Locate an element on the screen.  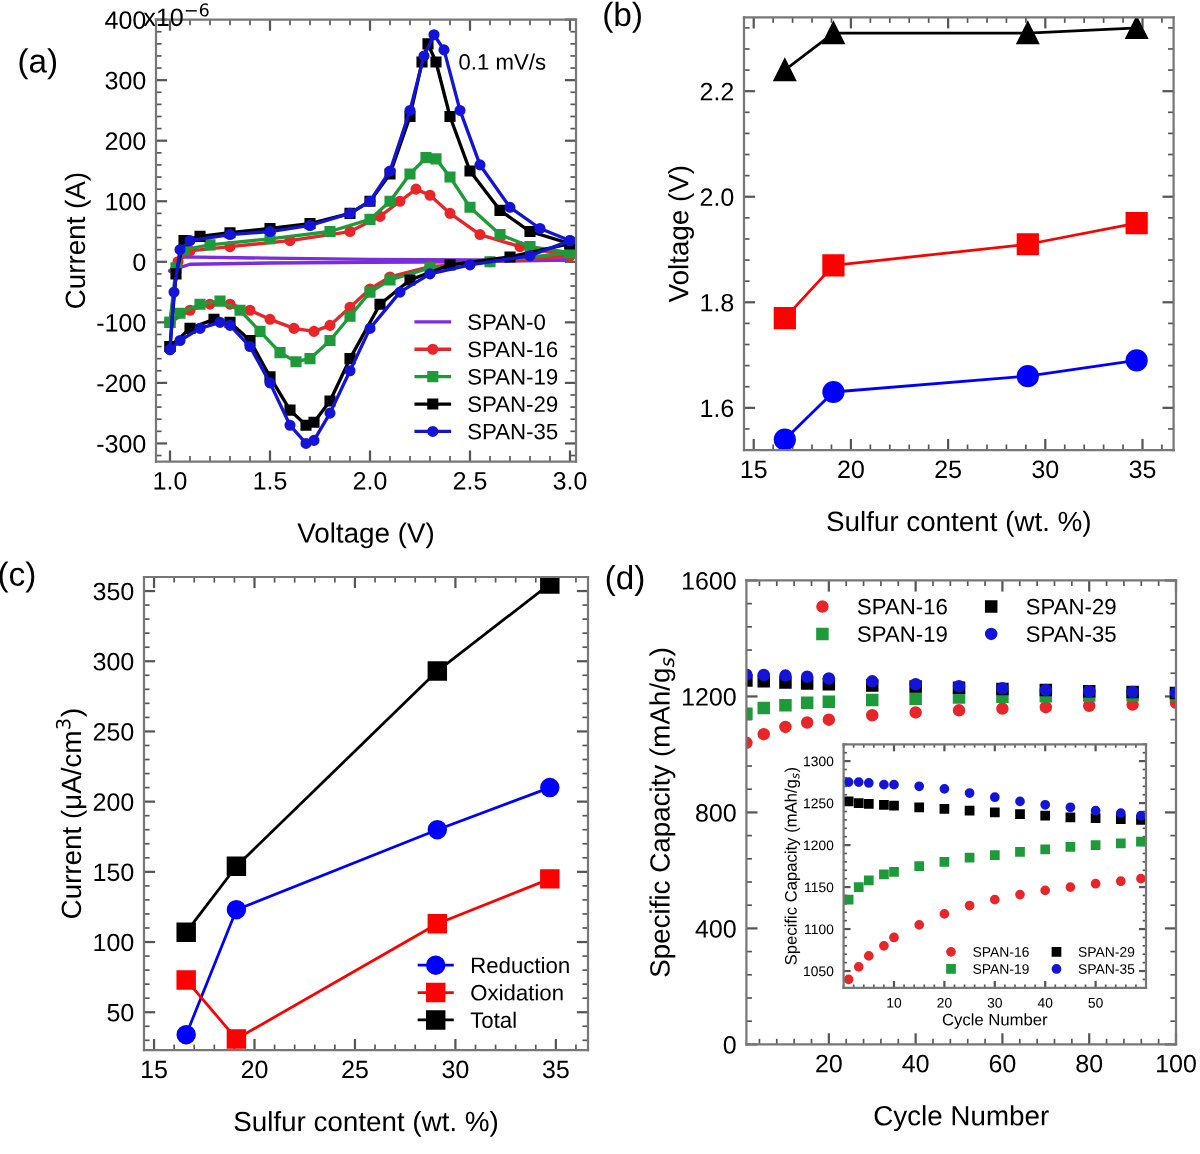
text: (a) is located at coordinates (38, 64).